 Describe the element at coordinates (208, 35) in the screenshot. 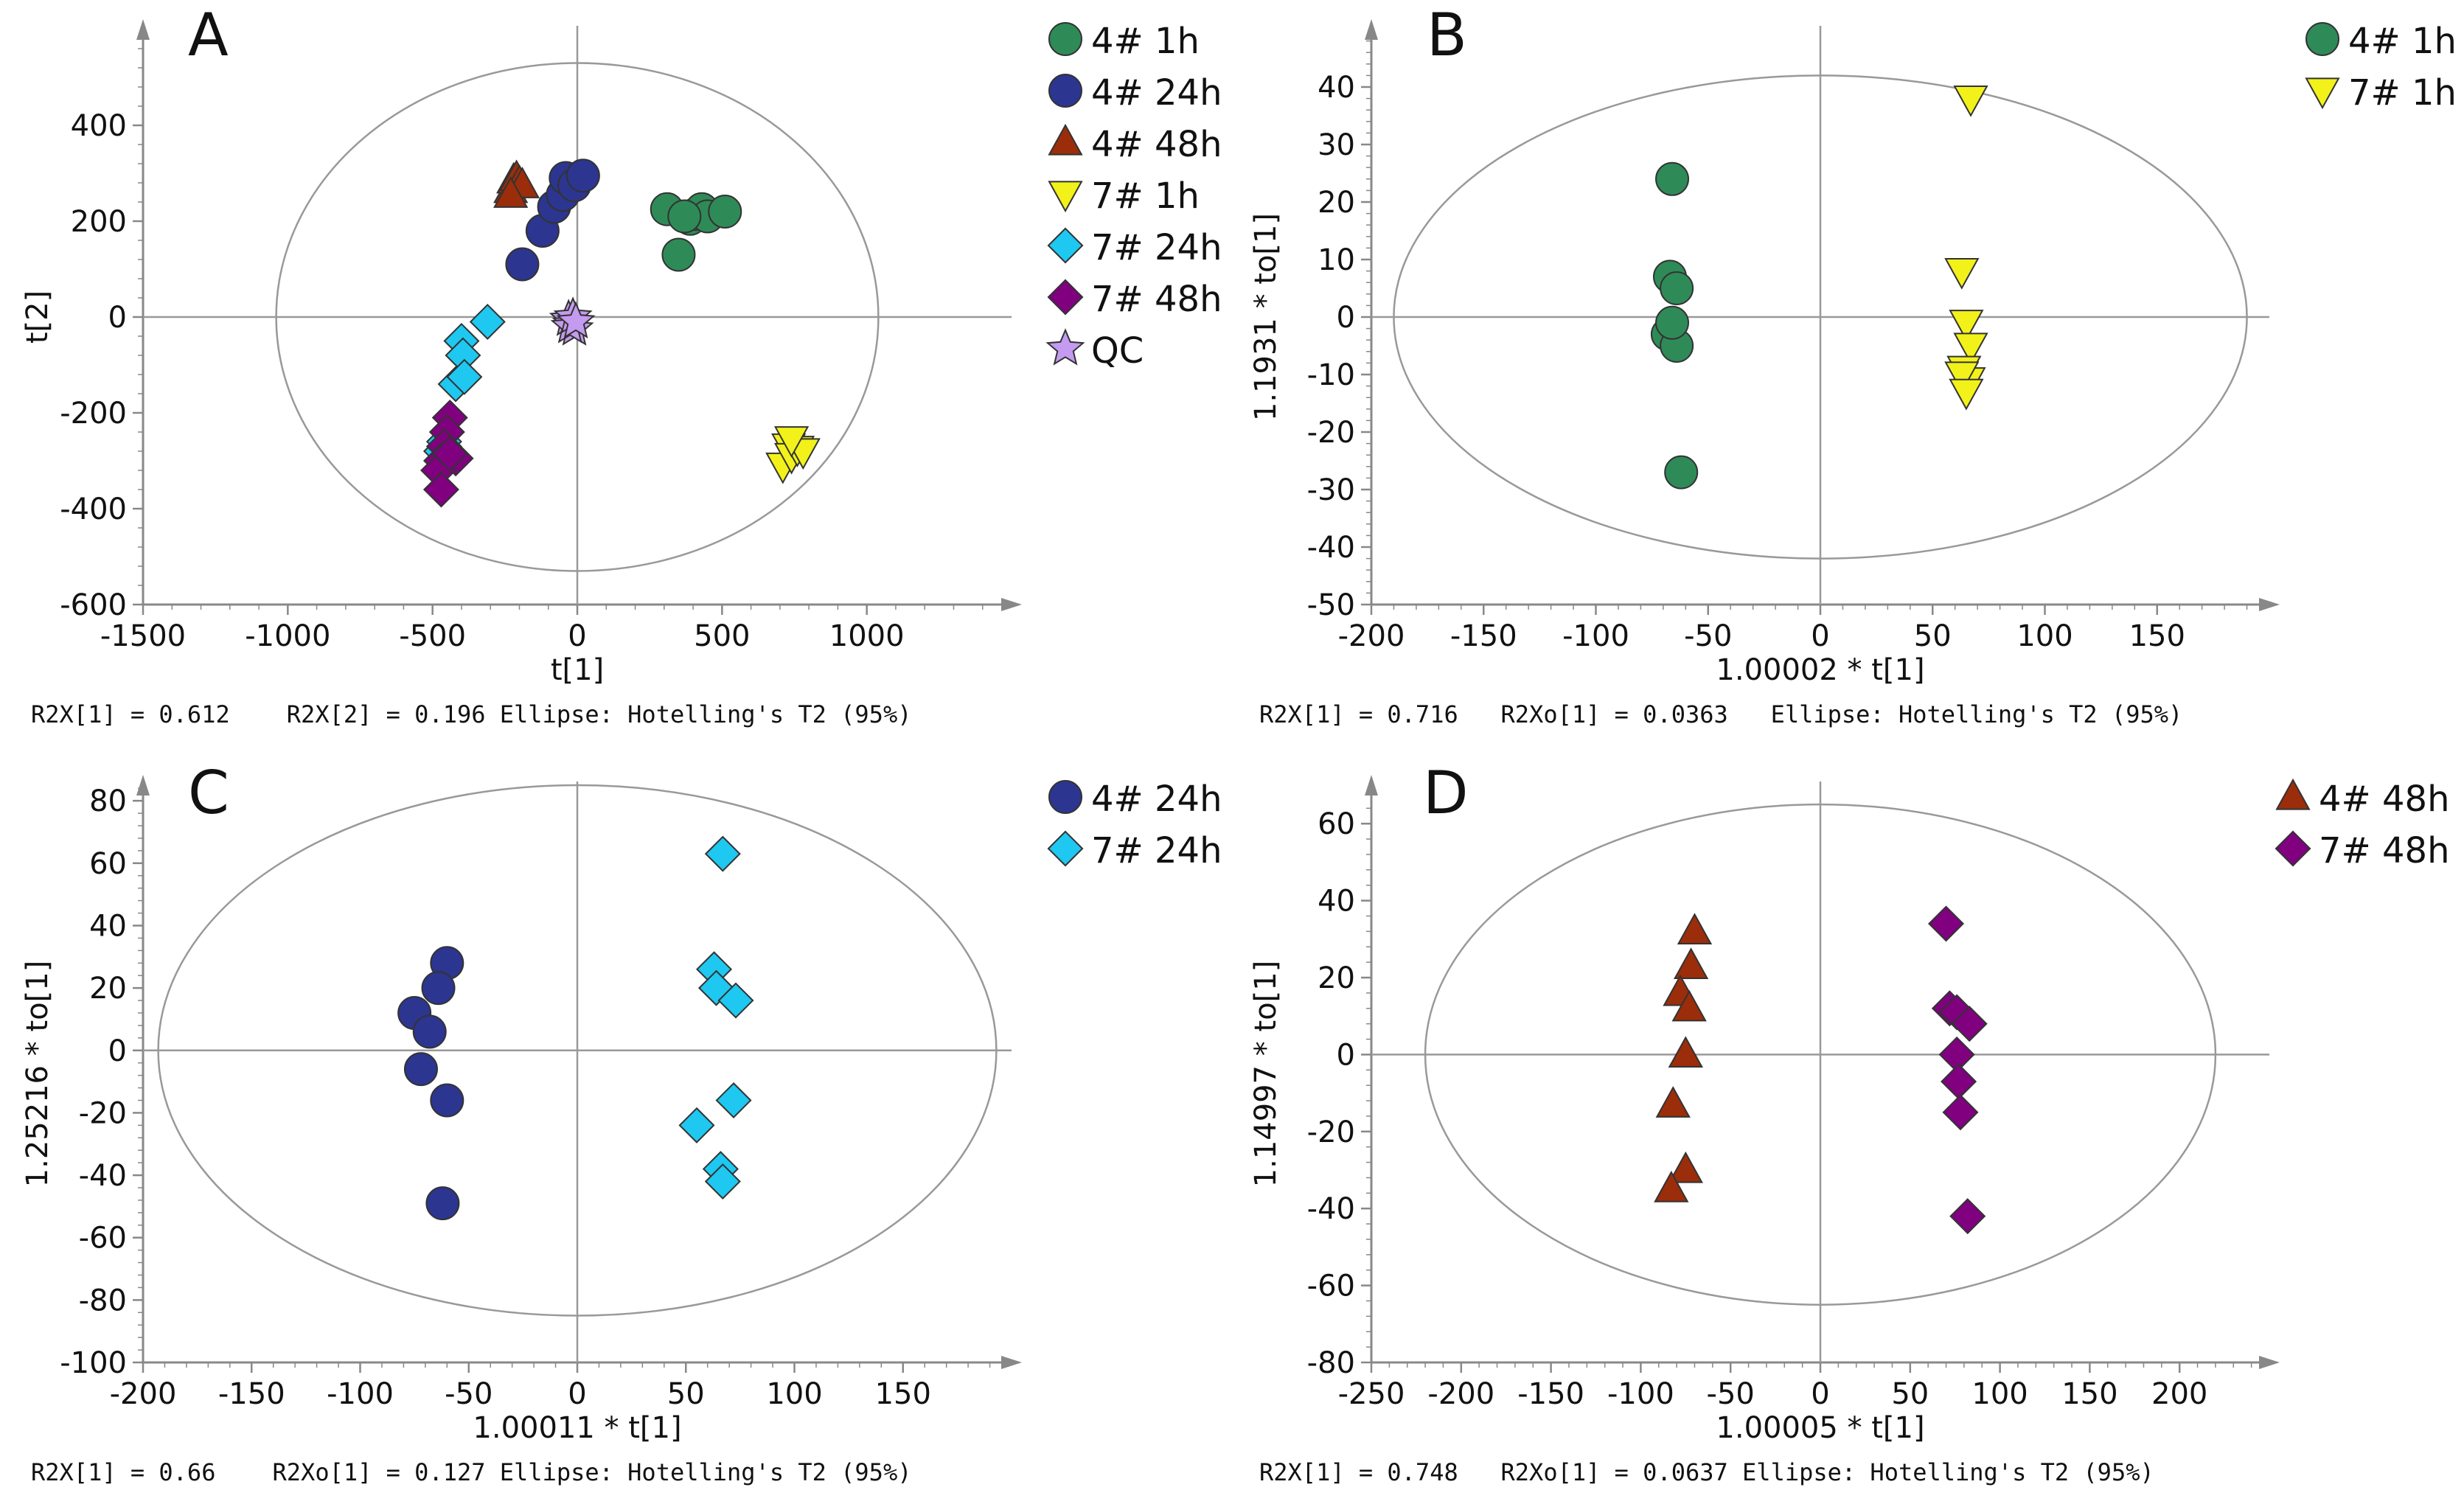

I see `panel-letter: A` at that location.